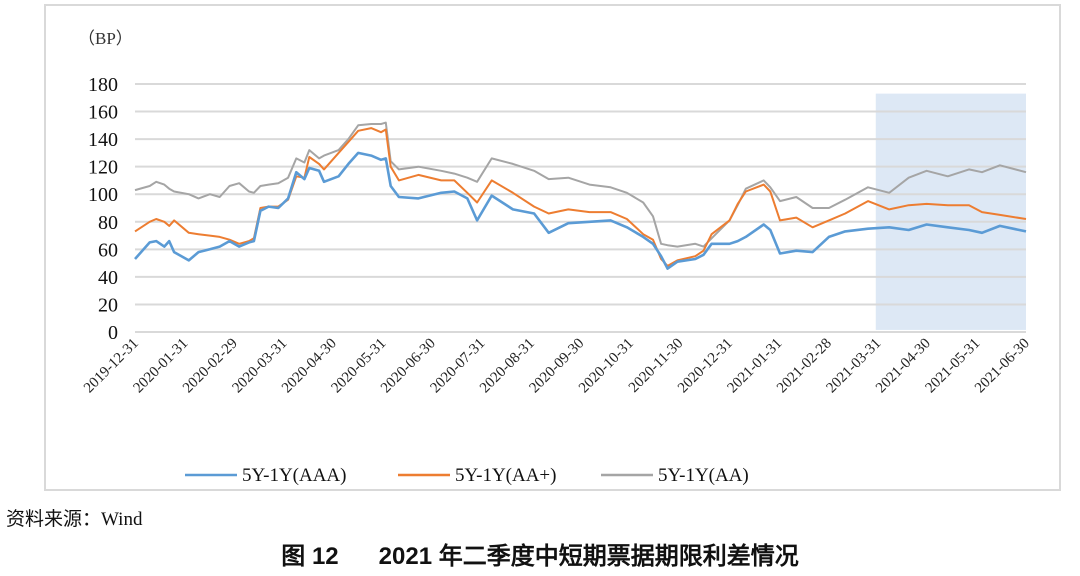 This screenshot has width=1080, height=576. Describe the element at coordinates (113, 333) in the screenshot. I see `y-tick-label: 0` at that location.